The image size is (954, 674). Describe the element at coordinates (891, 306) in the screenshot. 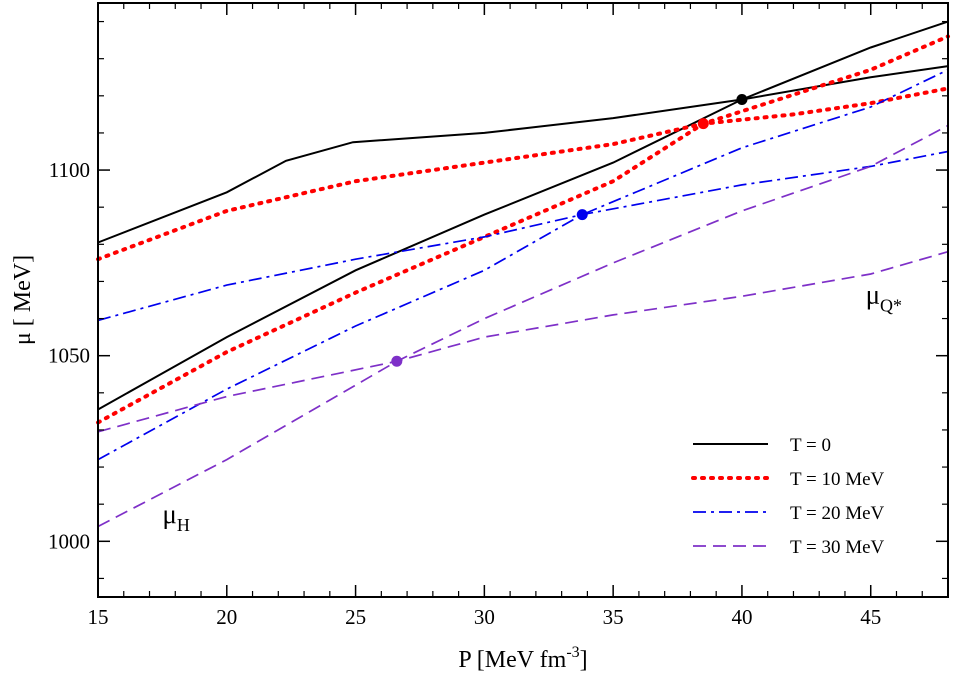

I see `annotation-subscript: Q*` at that location.